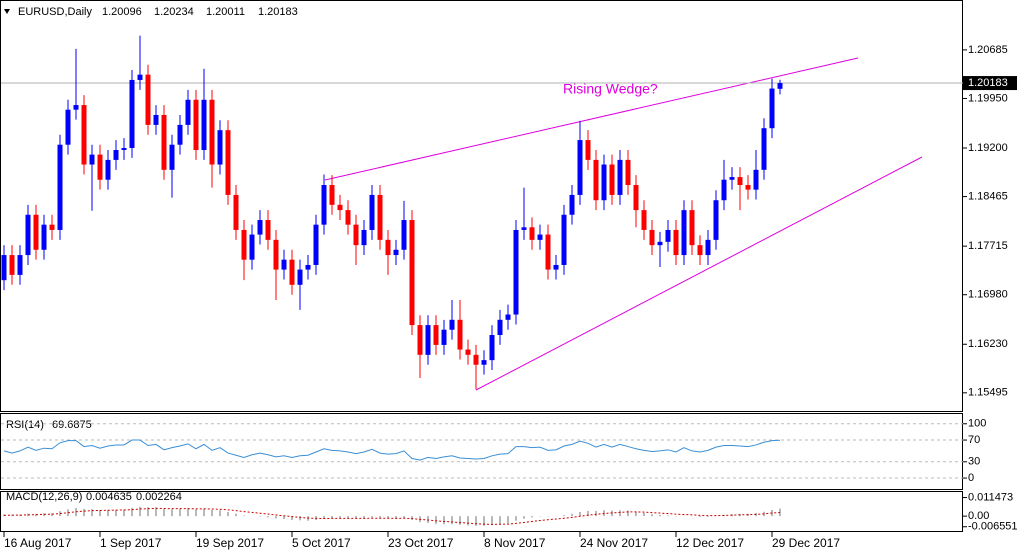 The image size is (1020, 556). What do you see at coordinates (988, 196) in the screenshot?
I see `y-tick-label: 1.18465` at bounding box center [988, 196].